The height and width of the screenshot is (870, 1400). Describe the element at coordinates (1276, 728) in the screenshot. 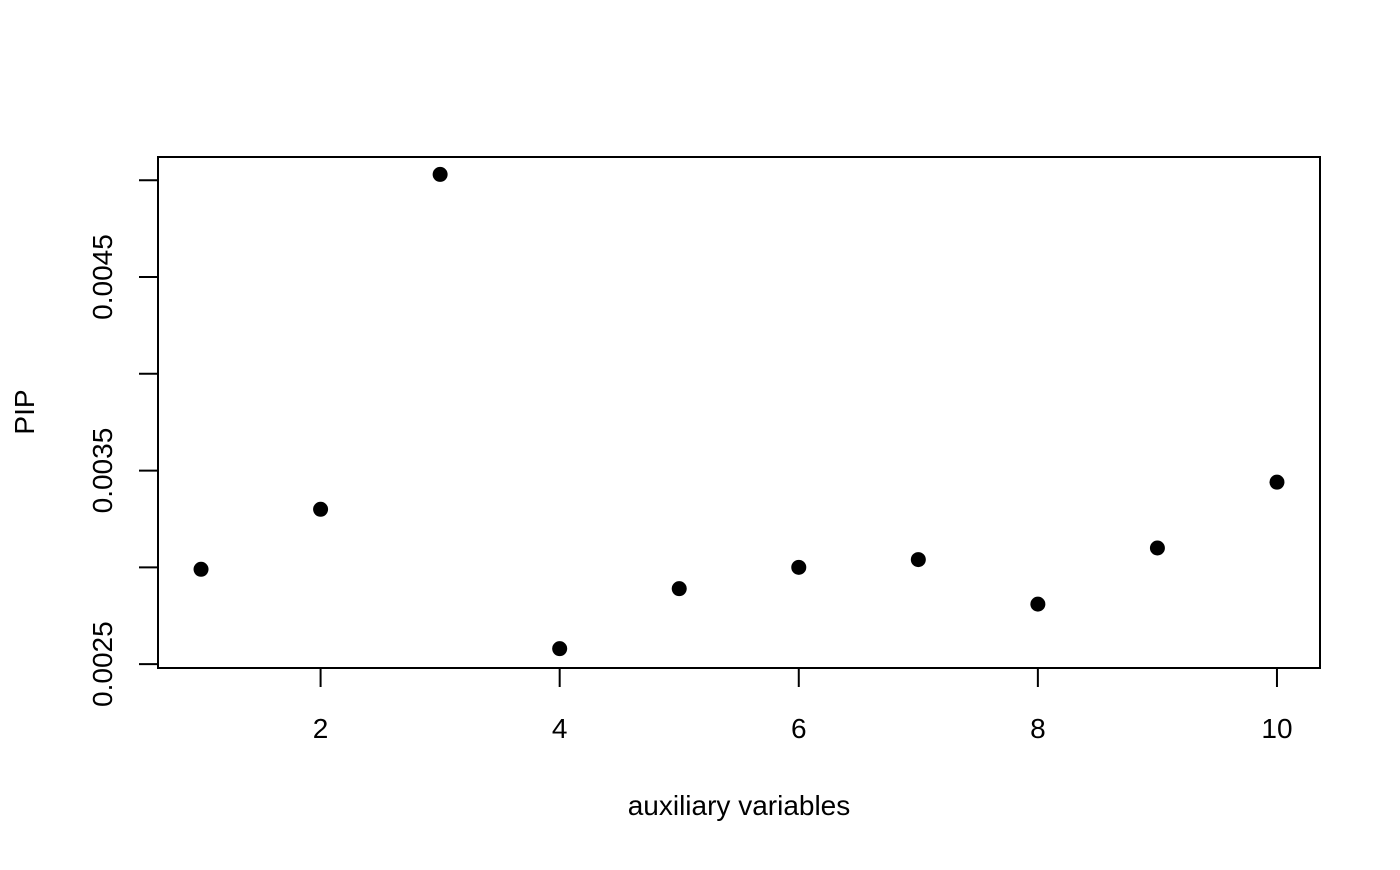

I see `x-tick-label: 10` at that location.